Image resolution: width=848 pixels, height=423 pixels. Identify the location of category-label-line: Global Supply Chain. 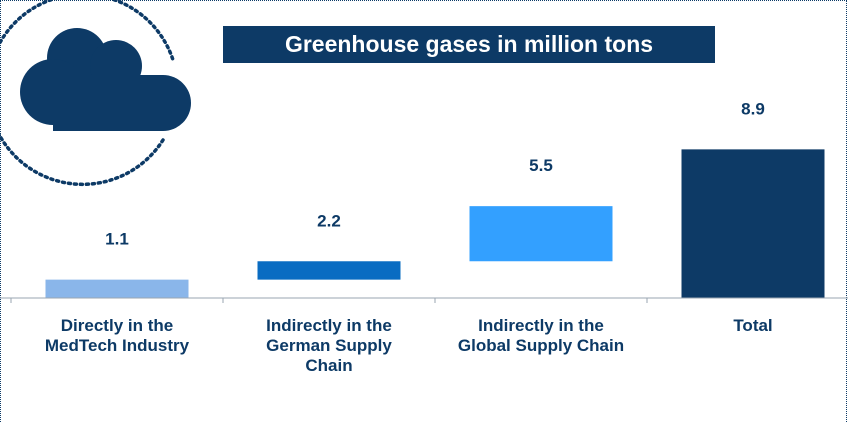
(541, 345).